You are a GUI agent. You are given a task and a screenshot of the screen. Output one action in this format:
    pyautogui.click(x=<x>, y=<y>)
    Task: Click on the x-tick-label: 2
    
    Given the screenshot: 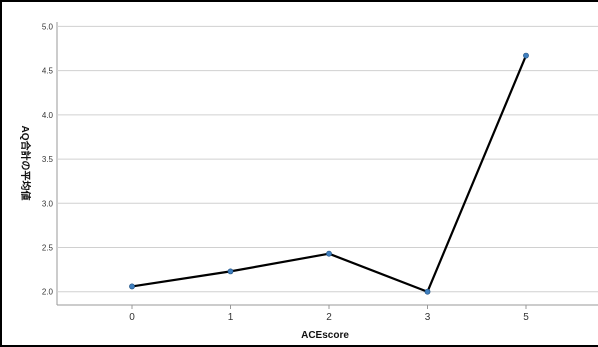 What is the action you would take?
    pyautogui.click(x=329, y=317)
    